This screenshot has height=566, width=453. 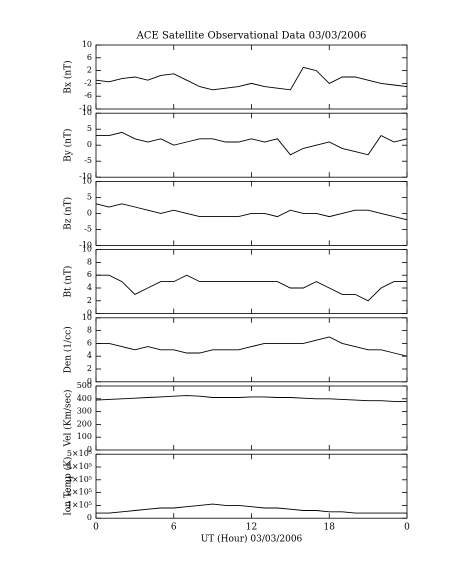 I want to click on y-axis-label: Bz (nT), so click(x=68, y=213).